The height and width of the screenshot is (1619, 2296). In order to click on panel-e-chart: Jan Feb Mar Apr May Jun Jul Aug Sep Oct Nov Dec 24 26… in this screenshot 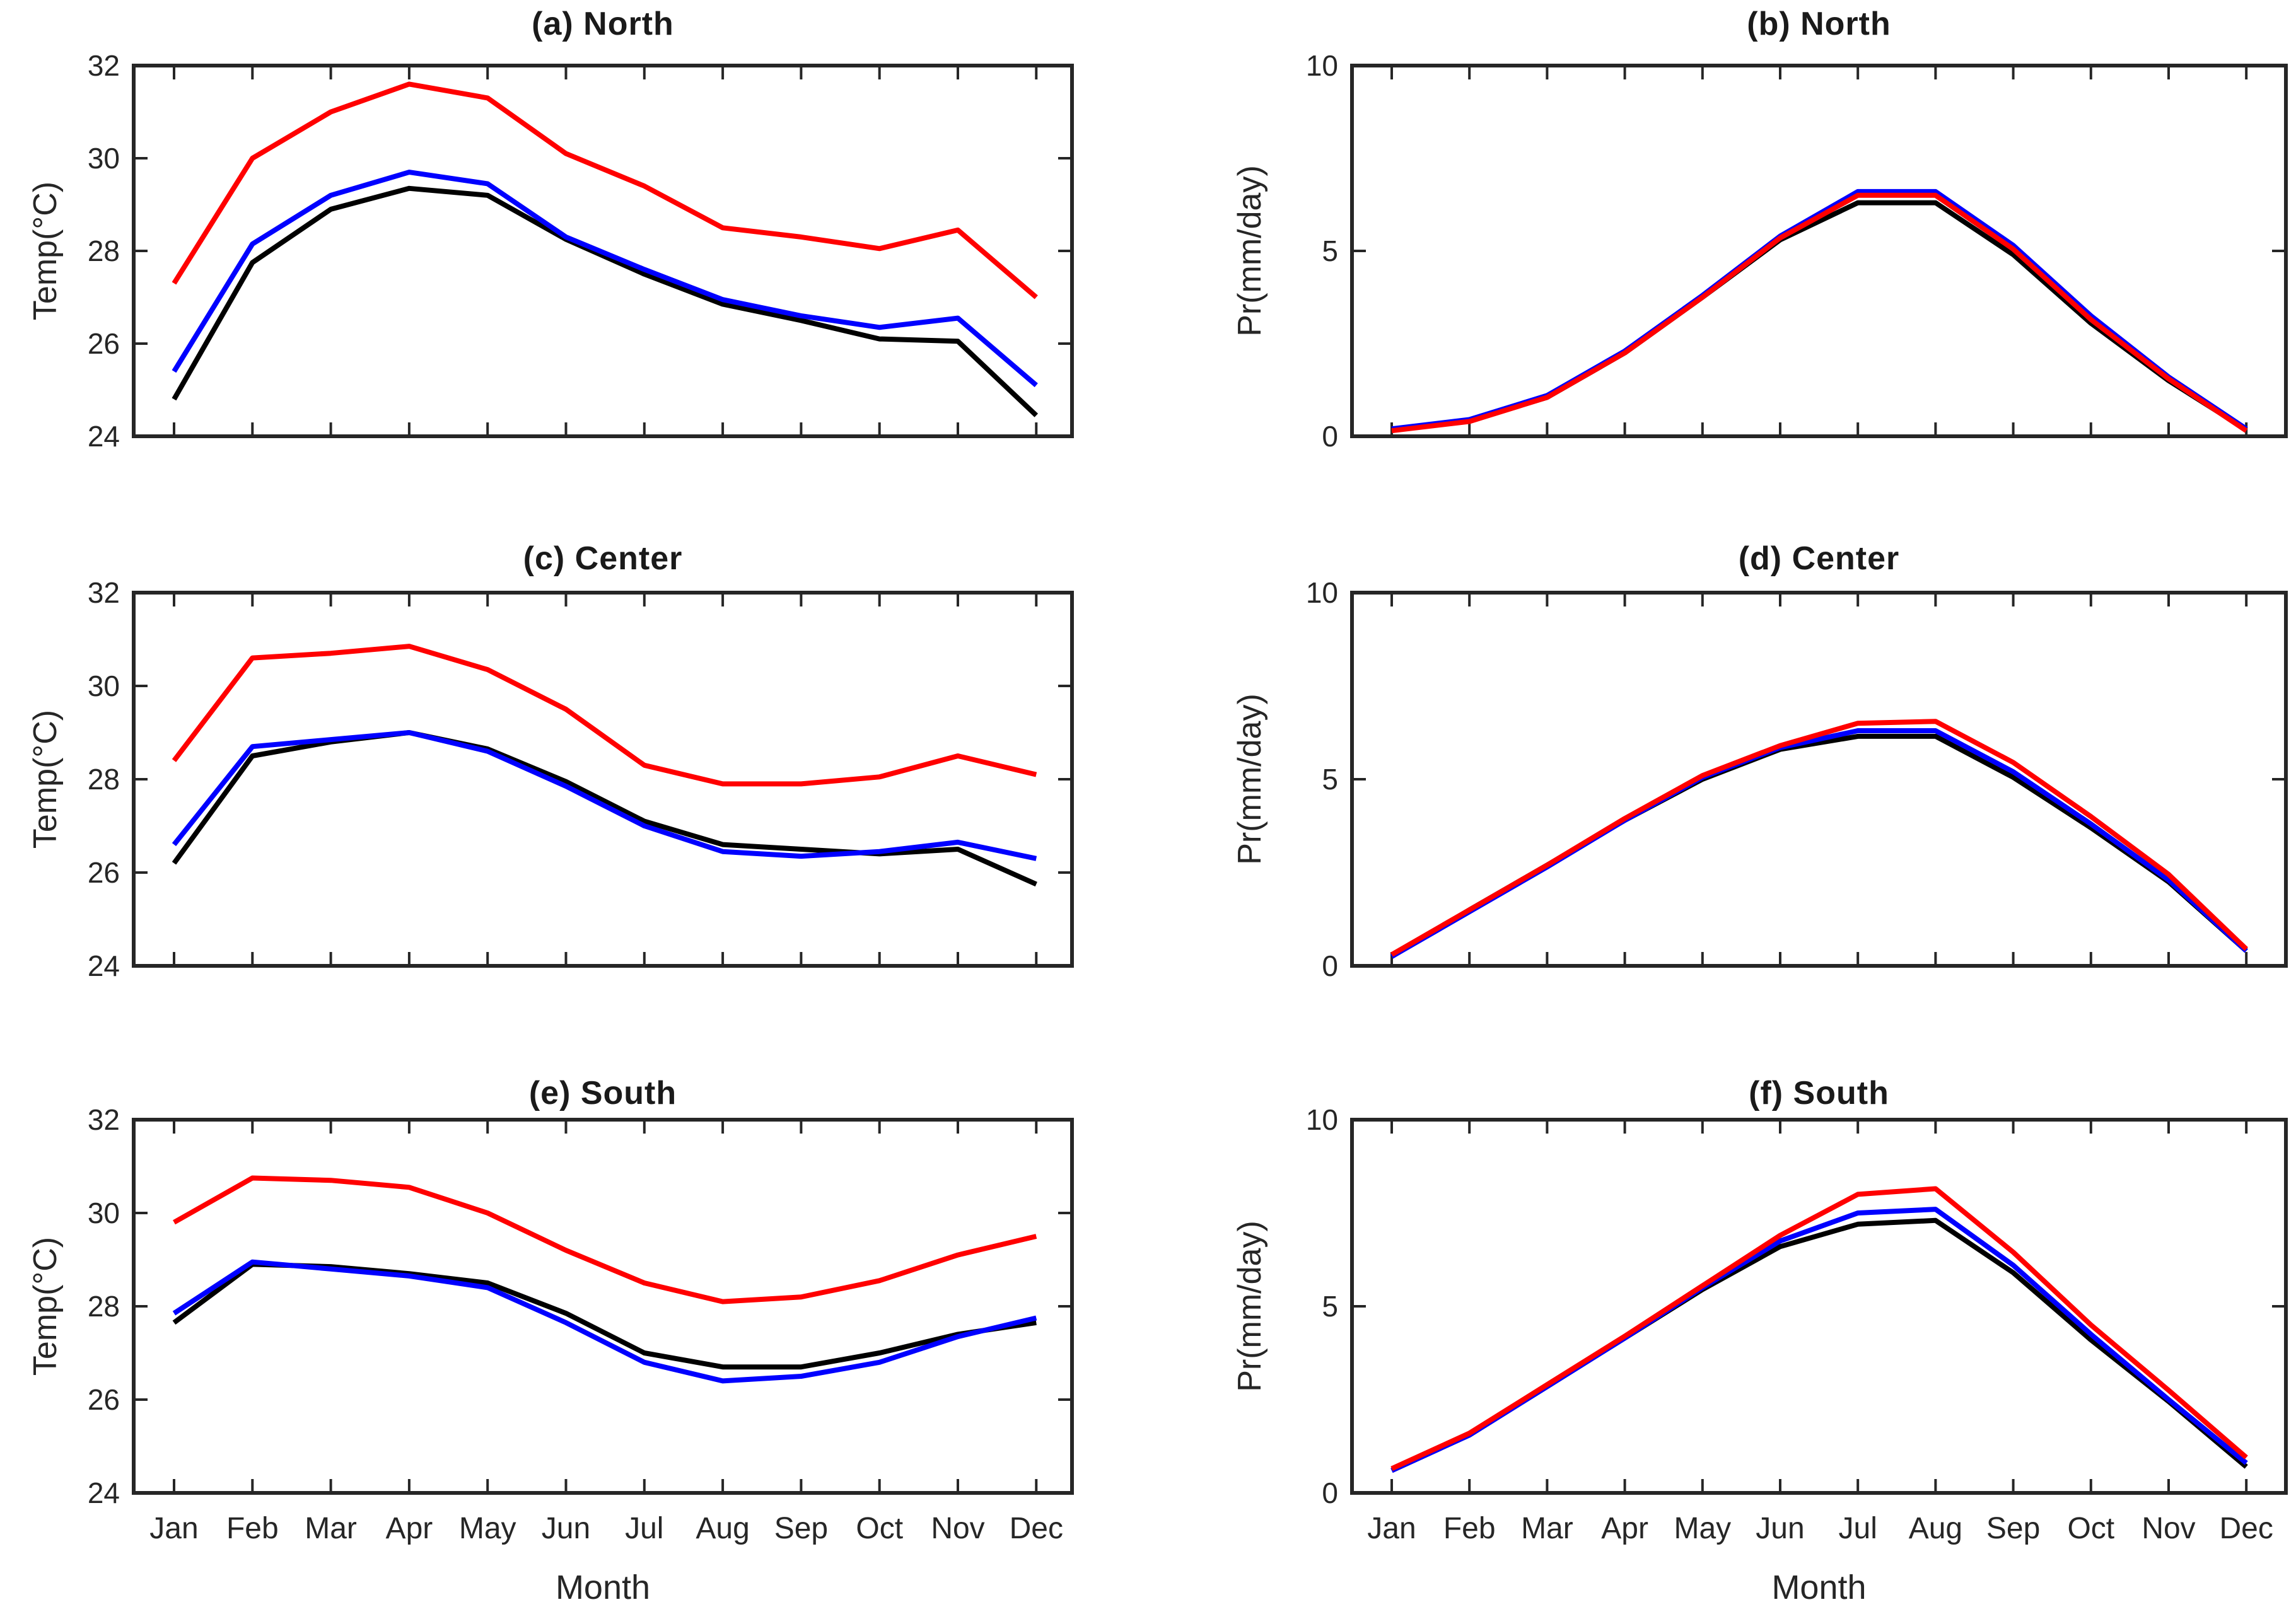, I will do `click(581, 1355)`.